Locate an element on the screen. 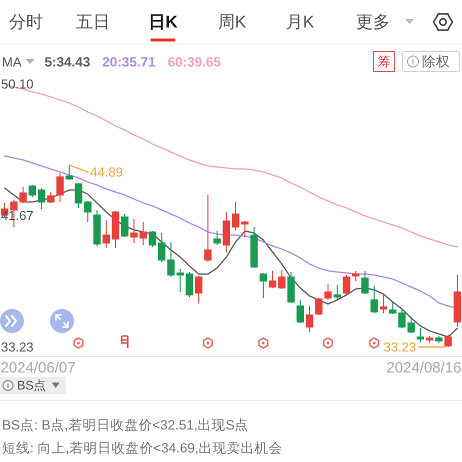 This screenshot has height=462, width=462. annotation: 33.23 is located at coordinates (400, 347).